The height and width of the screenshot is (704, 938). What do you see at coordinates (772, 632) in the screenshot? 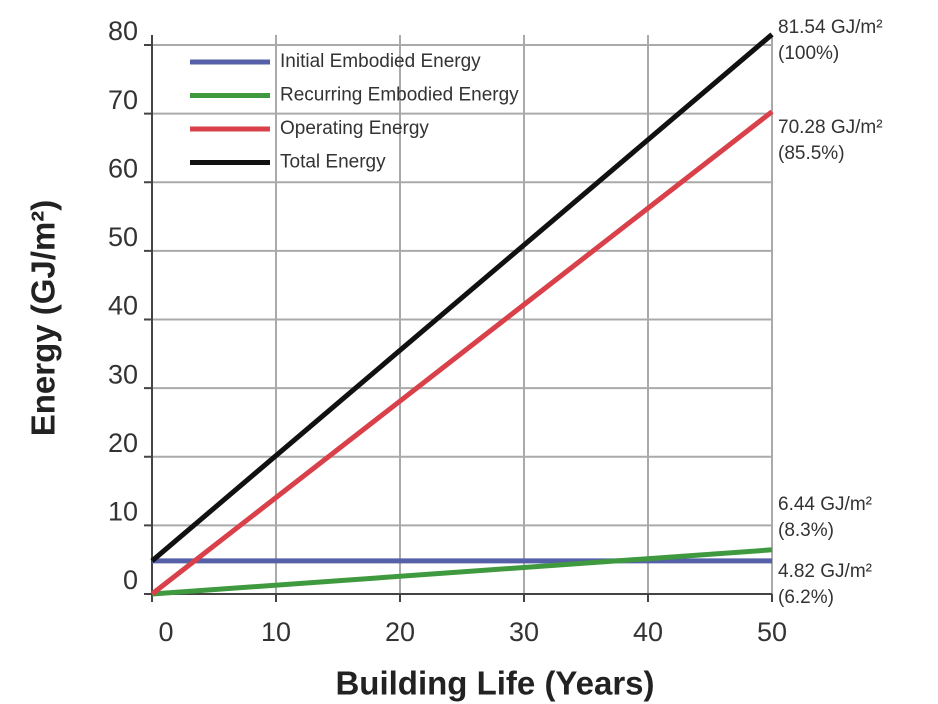
I see `x-tick-label: 50` at bounding box center [772, 632].